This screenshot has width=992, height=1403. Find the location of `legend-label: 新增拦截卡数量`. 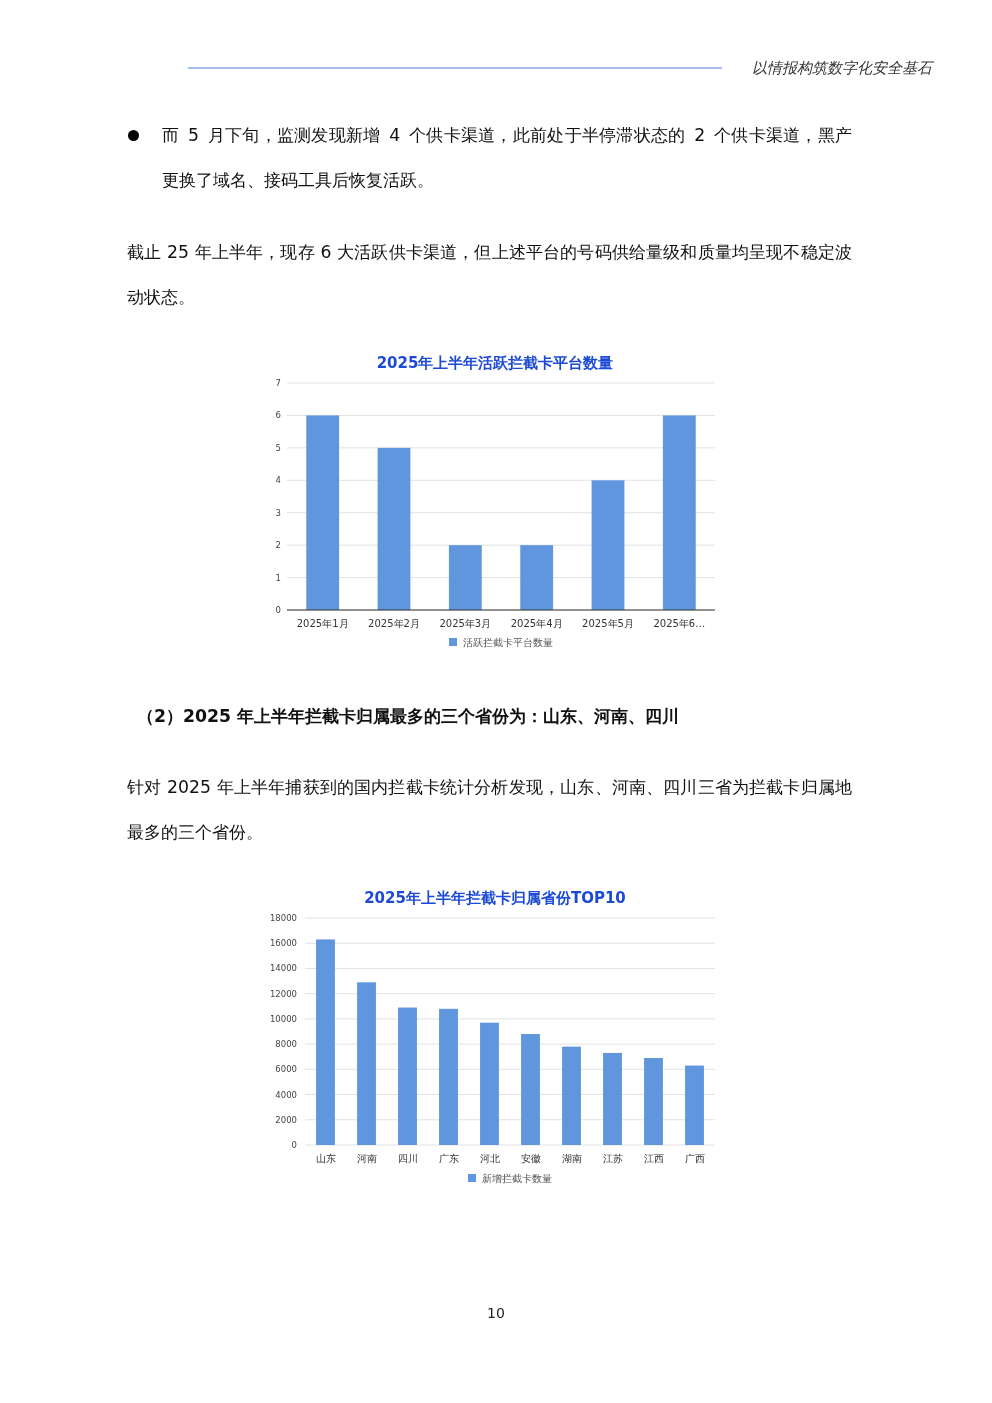

legend-label: 新增拦截卡数量 is located at coordinates (517, 1178).